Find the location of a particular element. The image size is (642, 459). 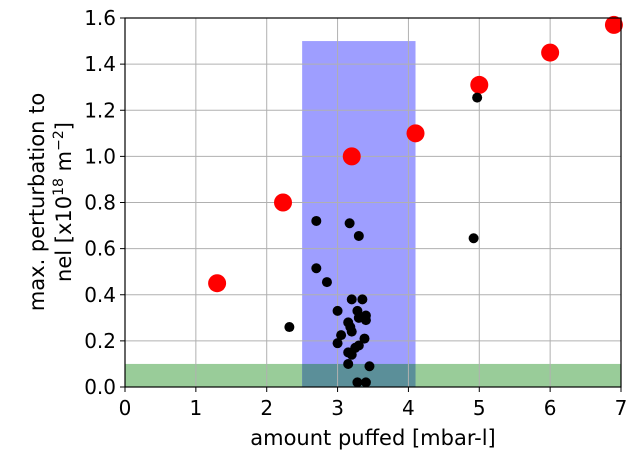

x-tick-labels: 0 1 2 3 4 5 6 7 is located at coordinates (373, 403).